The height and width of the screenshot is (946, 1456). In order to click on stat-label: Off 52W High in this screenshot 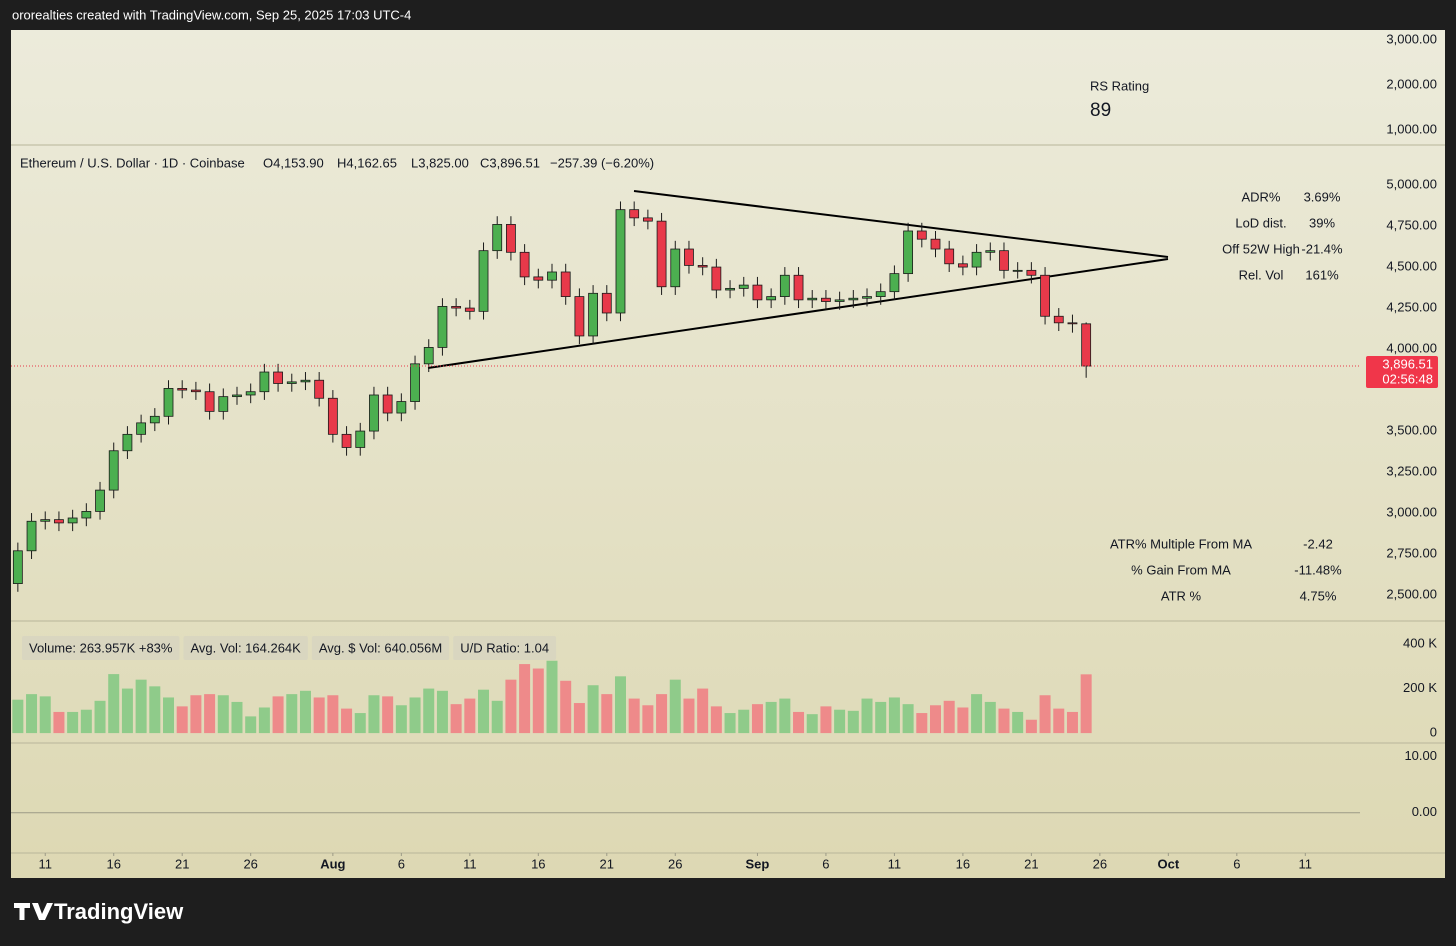, I will do `click(1261, 248)`.